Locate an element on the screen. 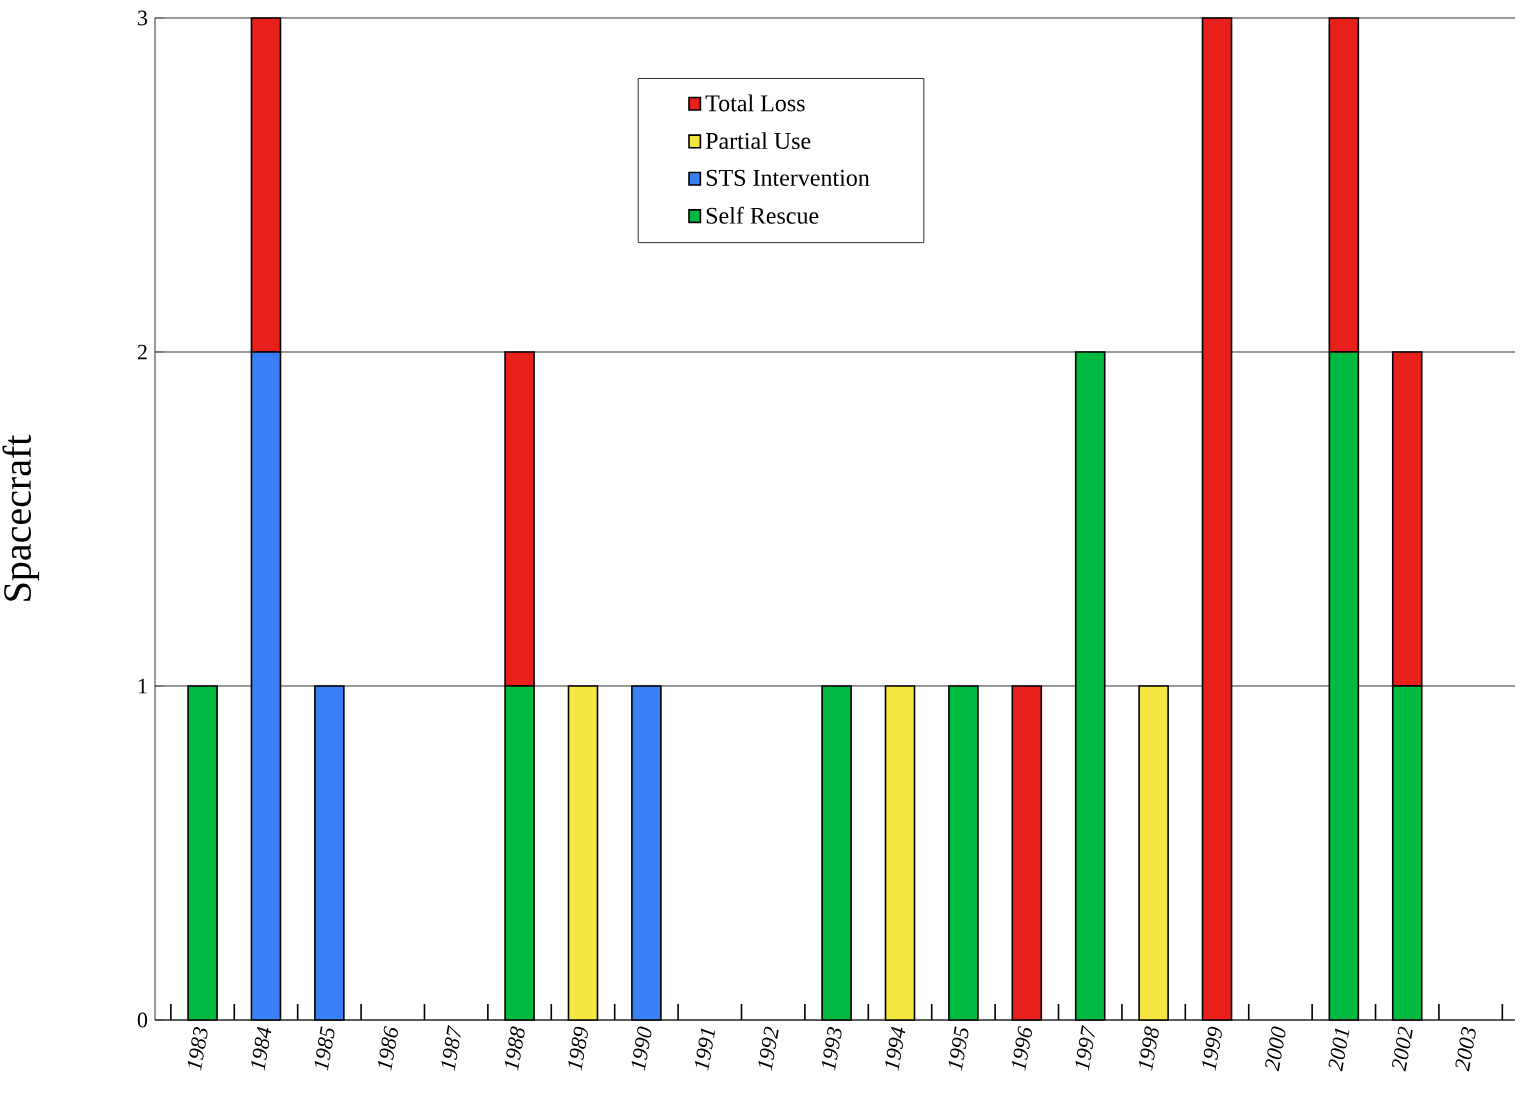  x-tick-label: 1988 is located at coordinates (514, 1048).